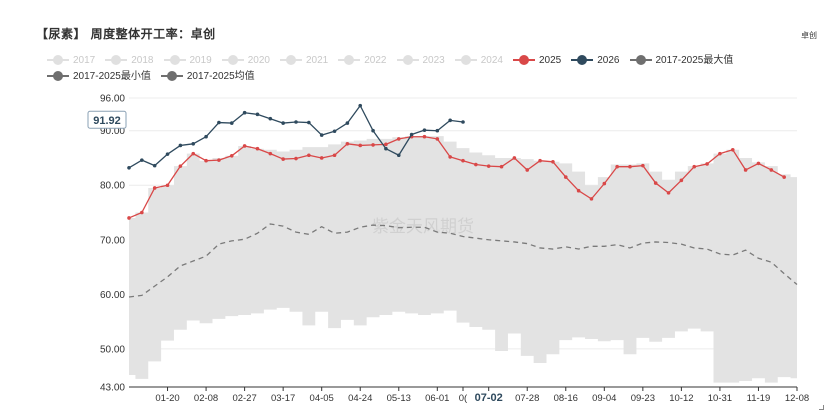  Describe the element at coordinates (167, 398) in the screenshot. I see `x-tick-label: 01-20` at that location.